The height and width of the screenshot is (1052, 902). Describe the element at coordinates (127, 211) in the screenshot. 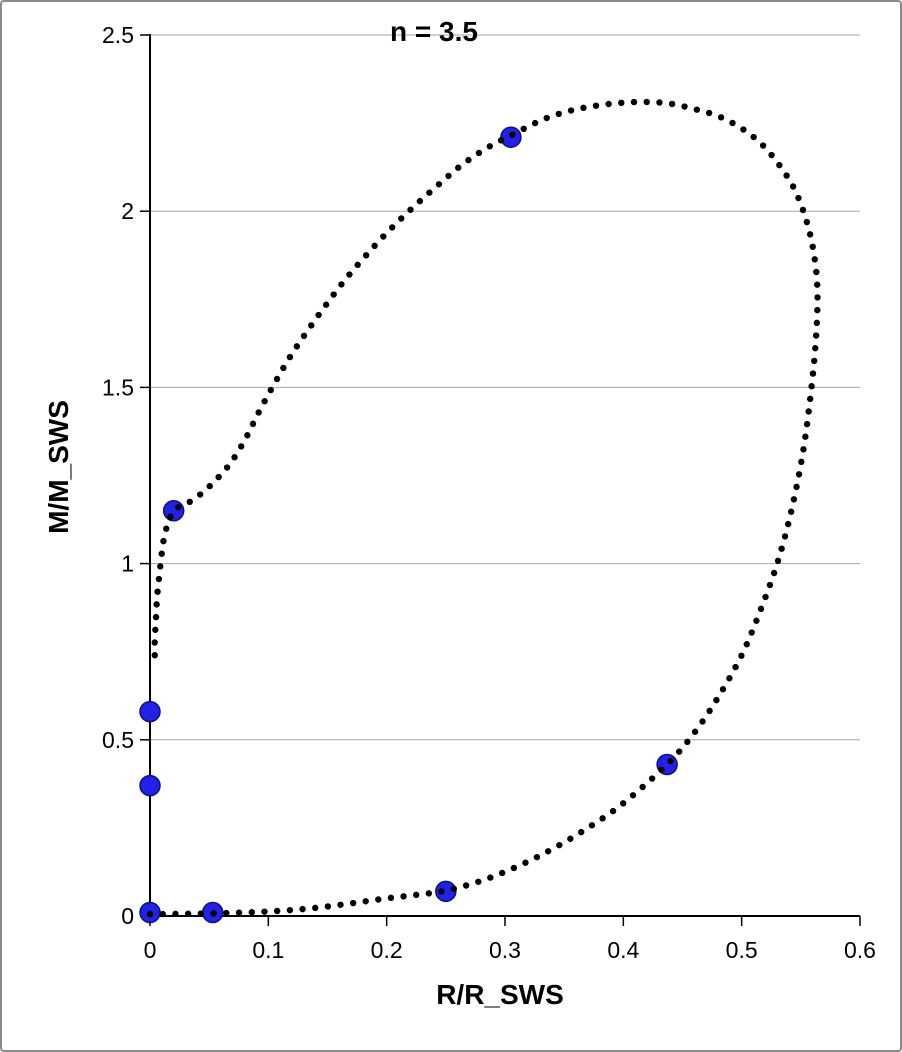

I see `y-tick-label: 2` at that location.